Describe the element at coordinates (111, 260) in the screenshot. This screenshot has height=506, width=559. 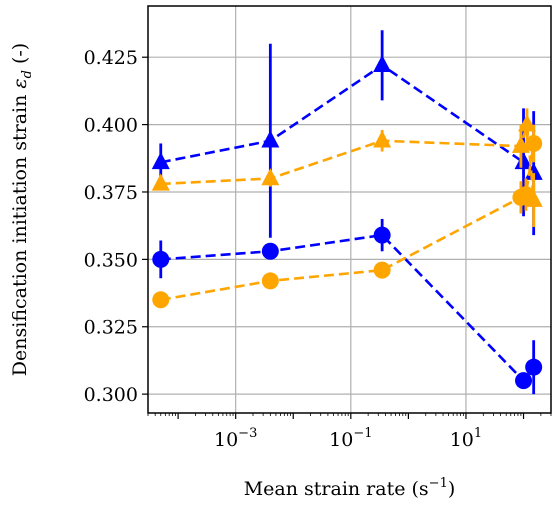
I see `y-tick-label: 0.350` at that location.